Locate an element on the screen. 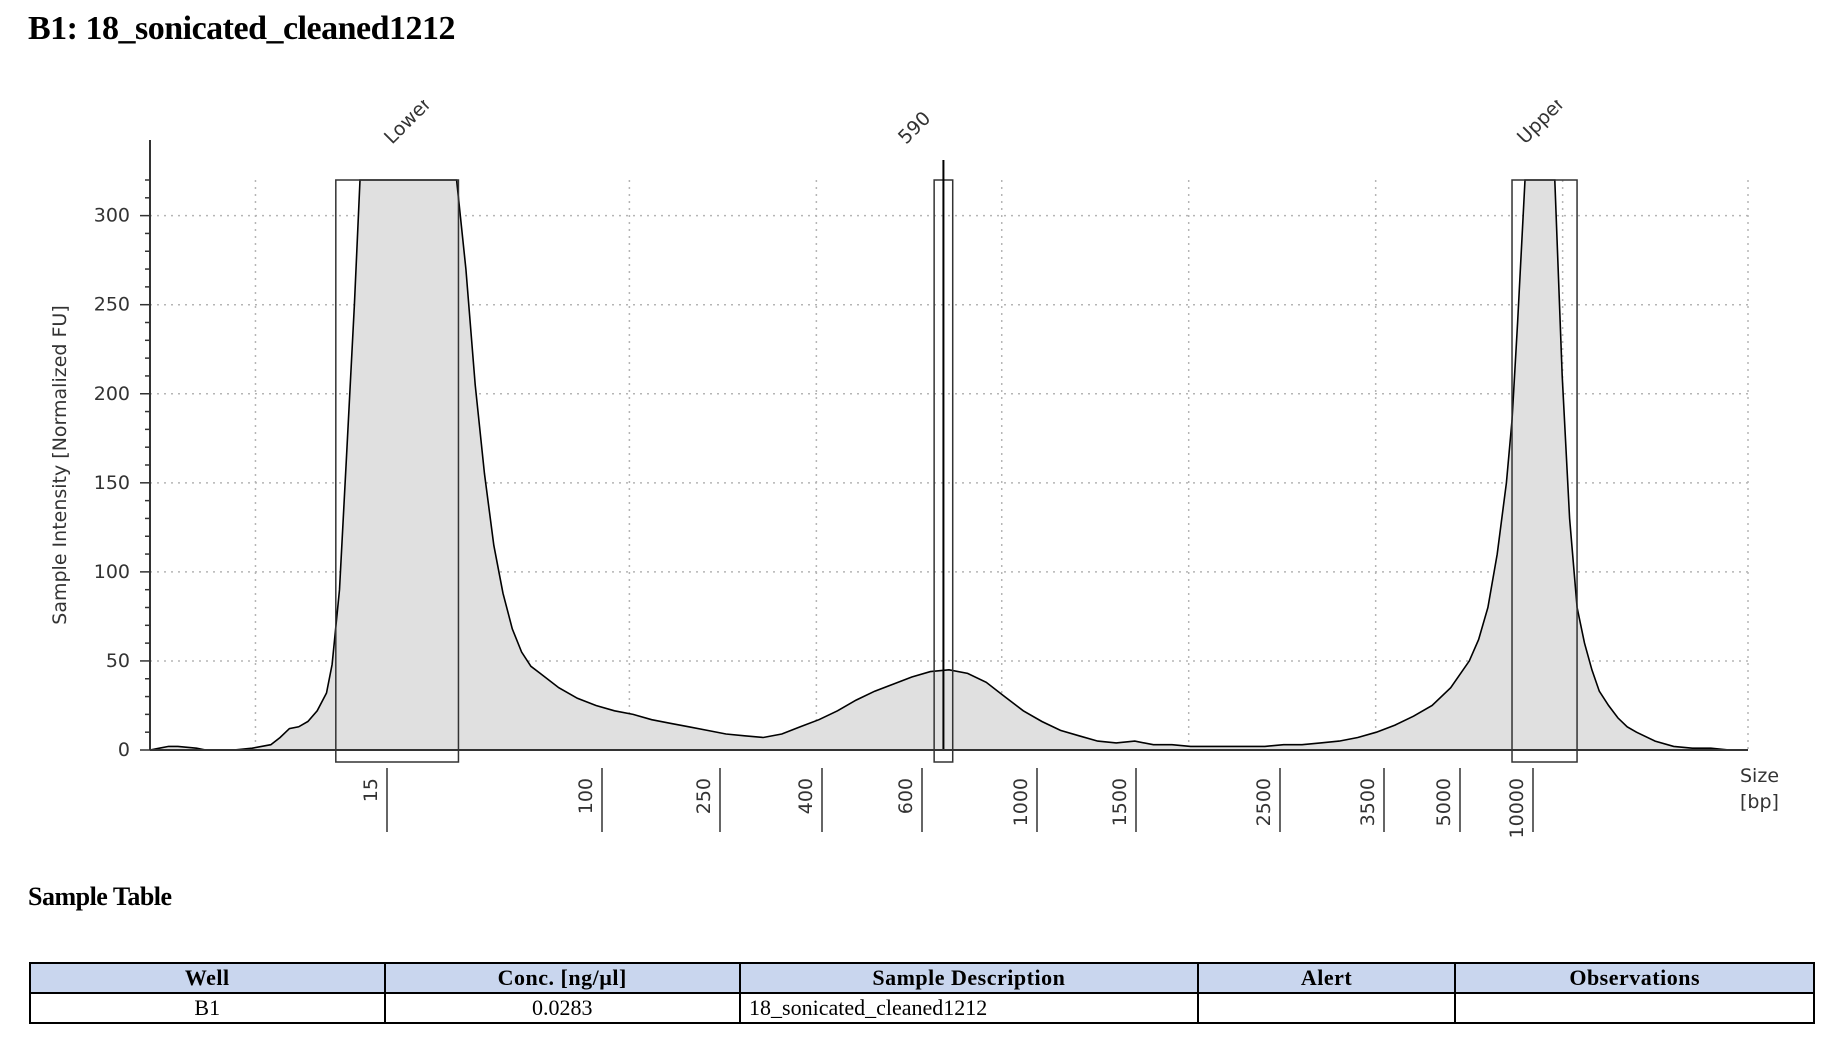  y-tick-labels: 0 50 100 150 200 250 300 is located at coordinates (112, 483).